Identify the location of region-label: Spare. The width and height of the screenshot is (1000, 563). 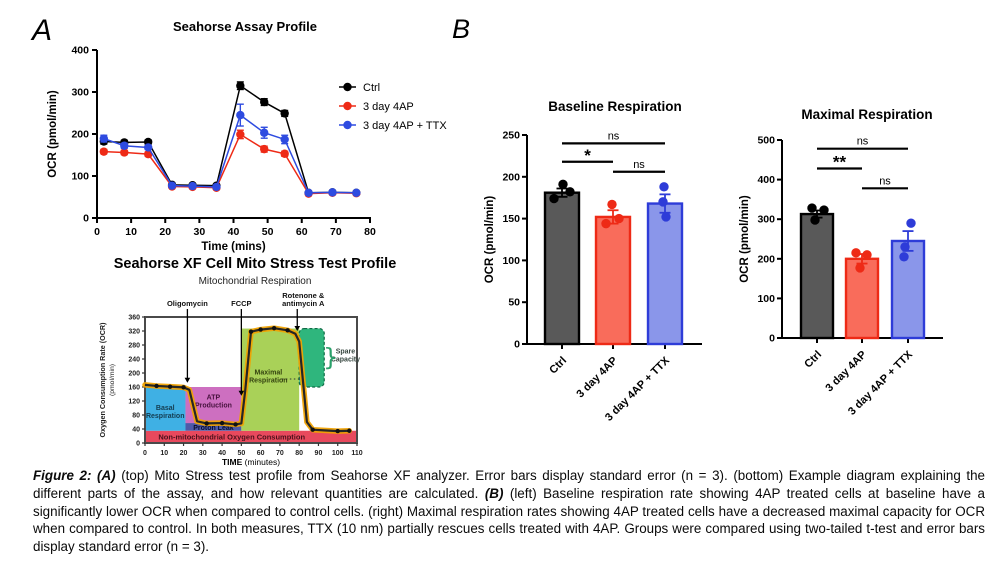
(346, 352).